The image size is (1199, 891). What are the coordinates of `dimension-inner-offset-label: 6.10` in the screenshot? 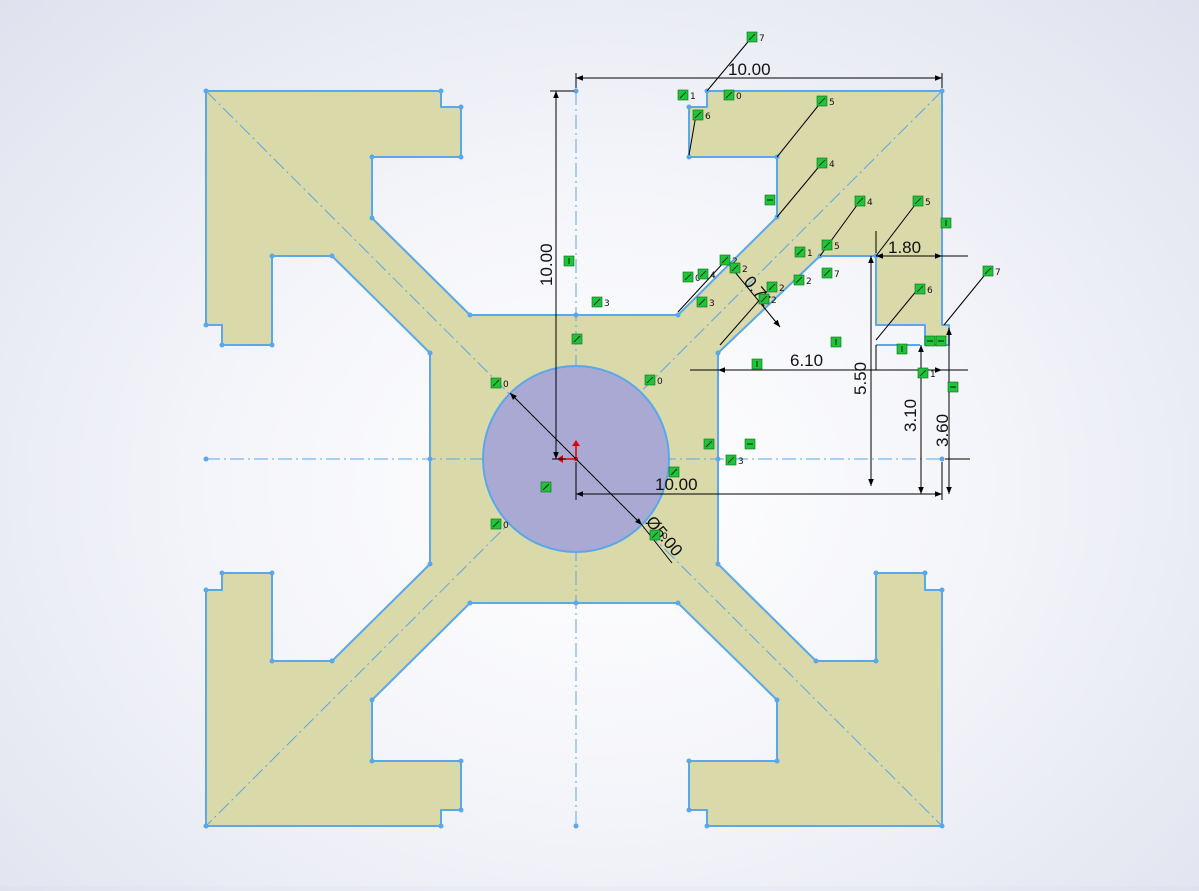 It's located at (806, 360).